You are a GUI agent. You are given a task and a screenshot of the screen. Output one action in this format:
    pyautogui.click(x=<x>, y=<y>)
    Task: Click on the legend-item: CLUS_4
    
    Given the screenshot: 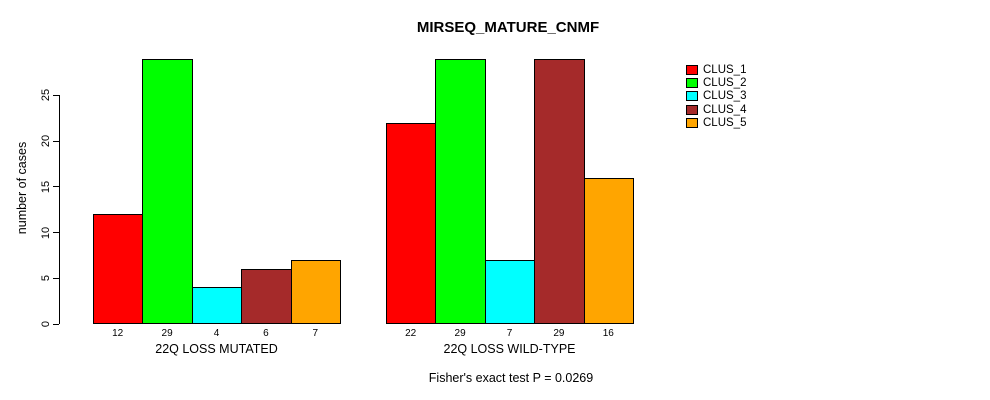 What is the action you would take?
    pyautogui.click(x=716, y=109)
    